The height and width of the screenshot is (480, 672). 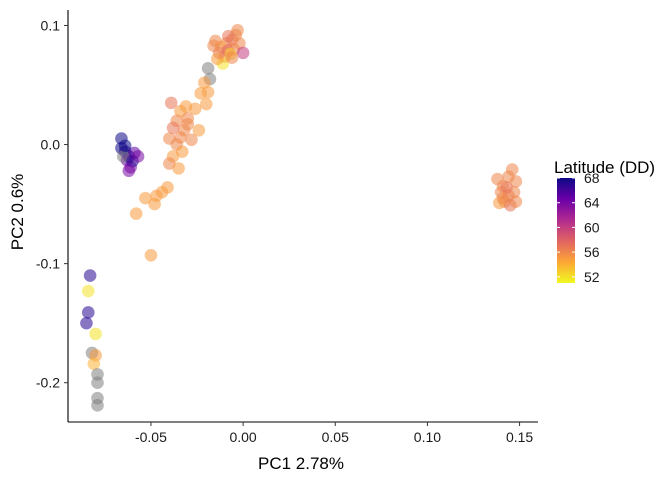 I want to click on legend-colorbar, so click(x=566, y=230).